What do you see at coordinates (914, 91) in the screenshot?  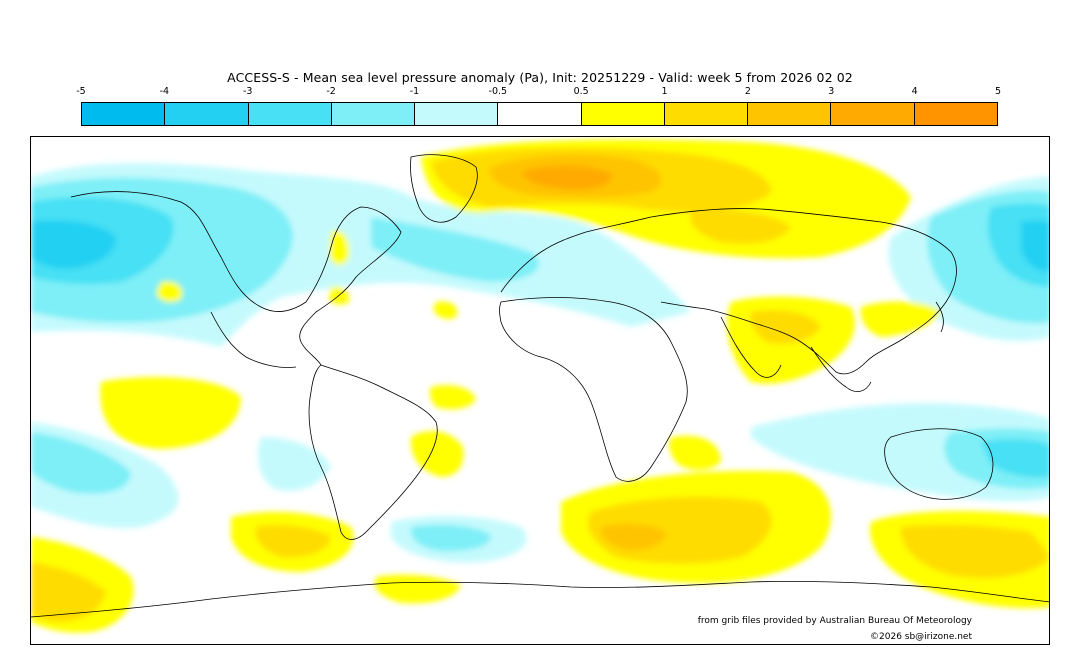 I see `colorbar-tick: 4` at bounding box center [914, 91].